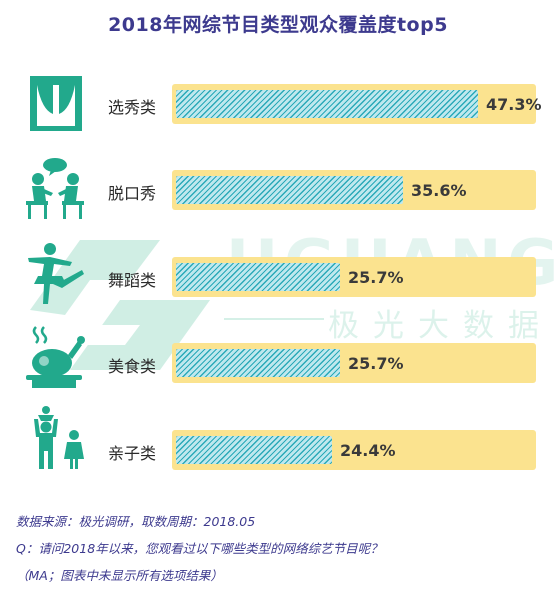 Image resolution: width=556 pixels, height=590 pixels. I want to click on category-label-3: 美食类, so click(132, 366).